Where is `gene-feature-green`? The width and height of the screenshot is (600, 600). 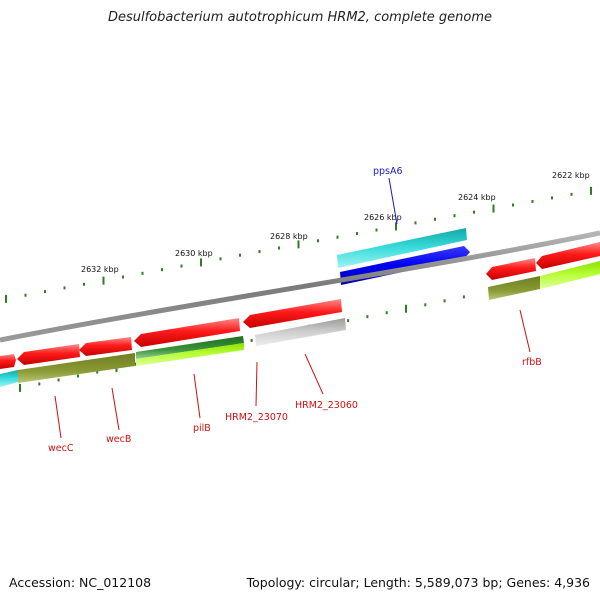
gene-feature-green is located at coordinates (190, 347).